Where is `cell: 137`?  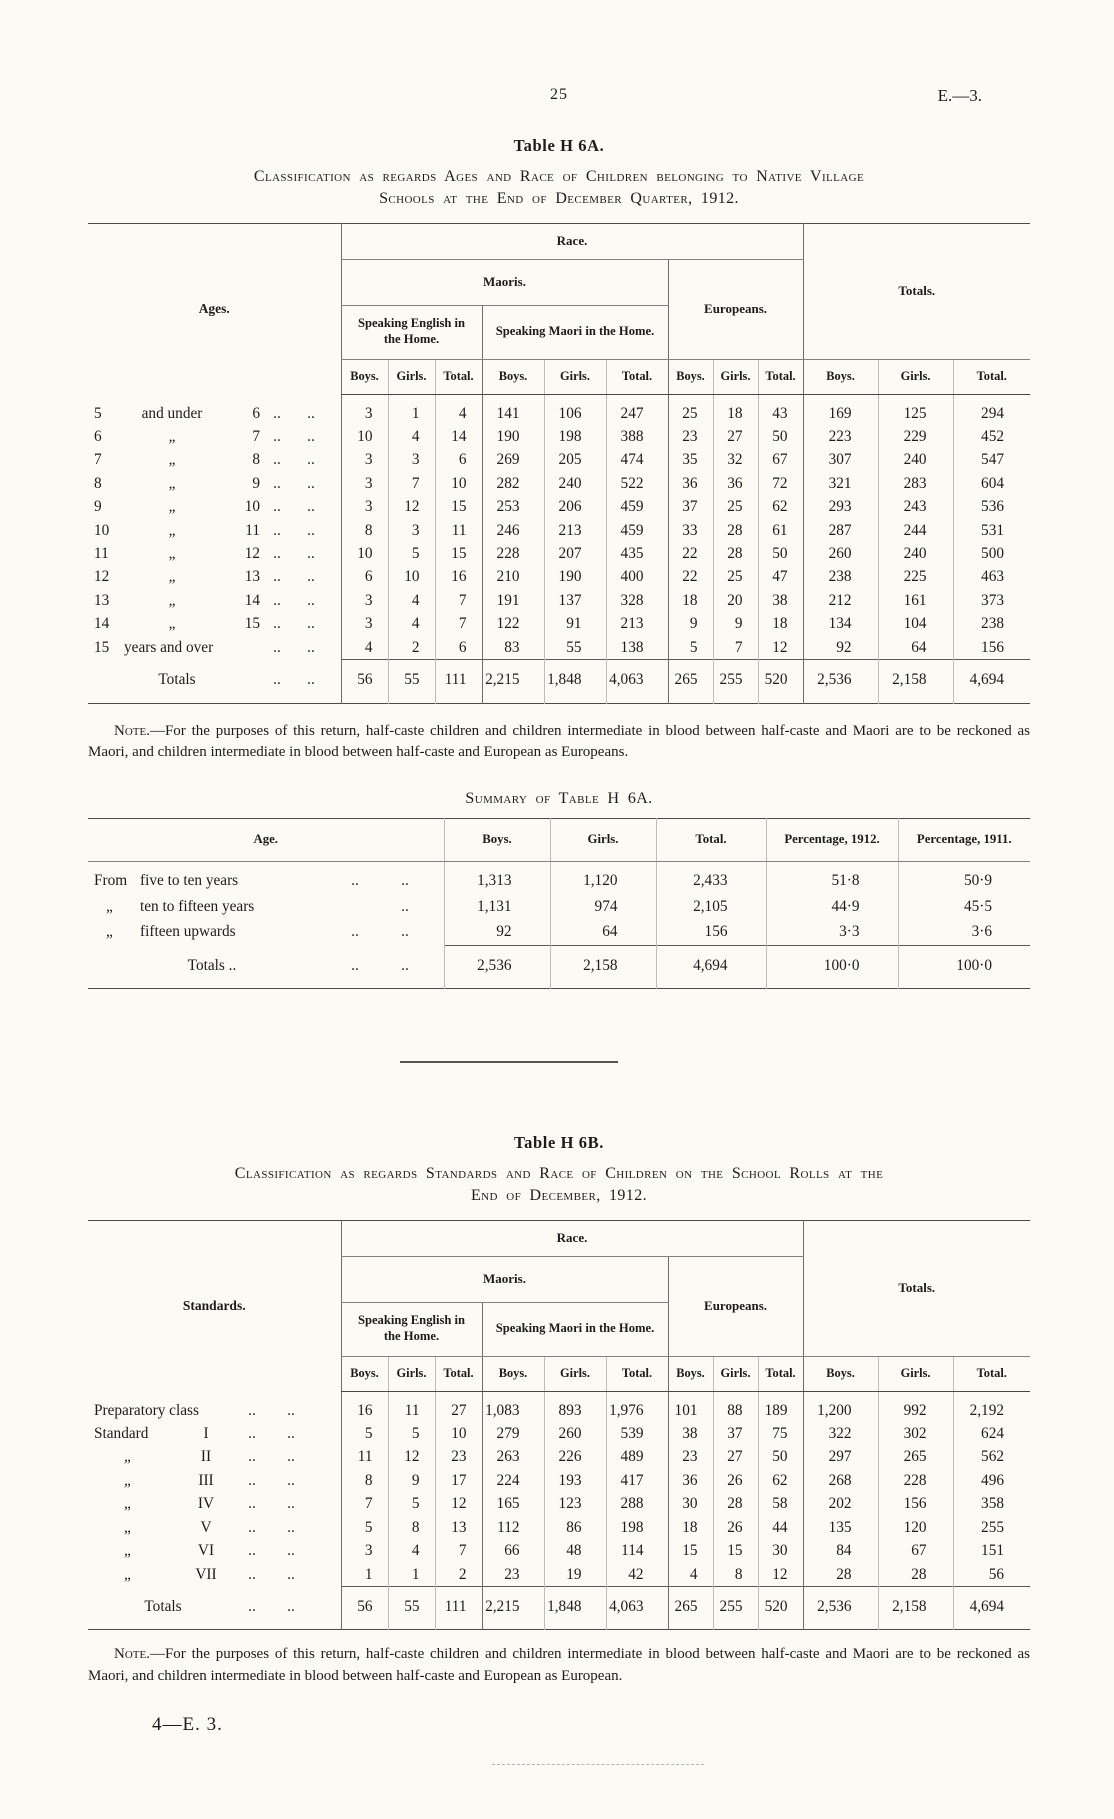
cell: 137 is located at coordinates (574, 600).